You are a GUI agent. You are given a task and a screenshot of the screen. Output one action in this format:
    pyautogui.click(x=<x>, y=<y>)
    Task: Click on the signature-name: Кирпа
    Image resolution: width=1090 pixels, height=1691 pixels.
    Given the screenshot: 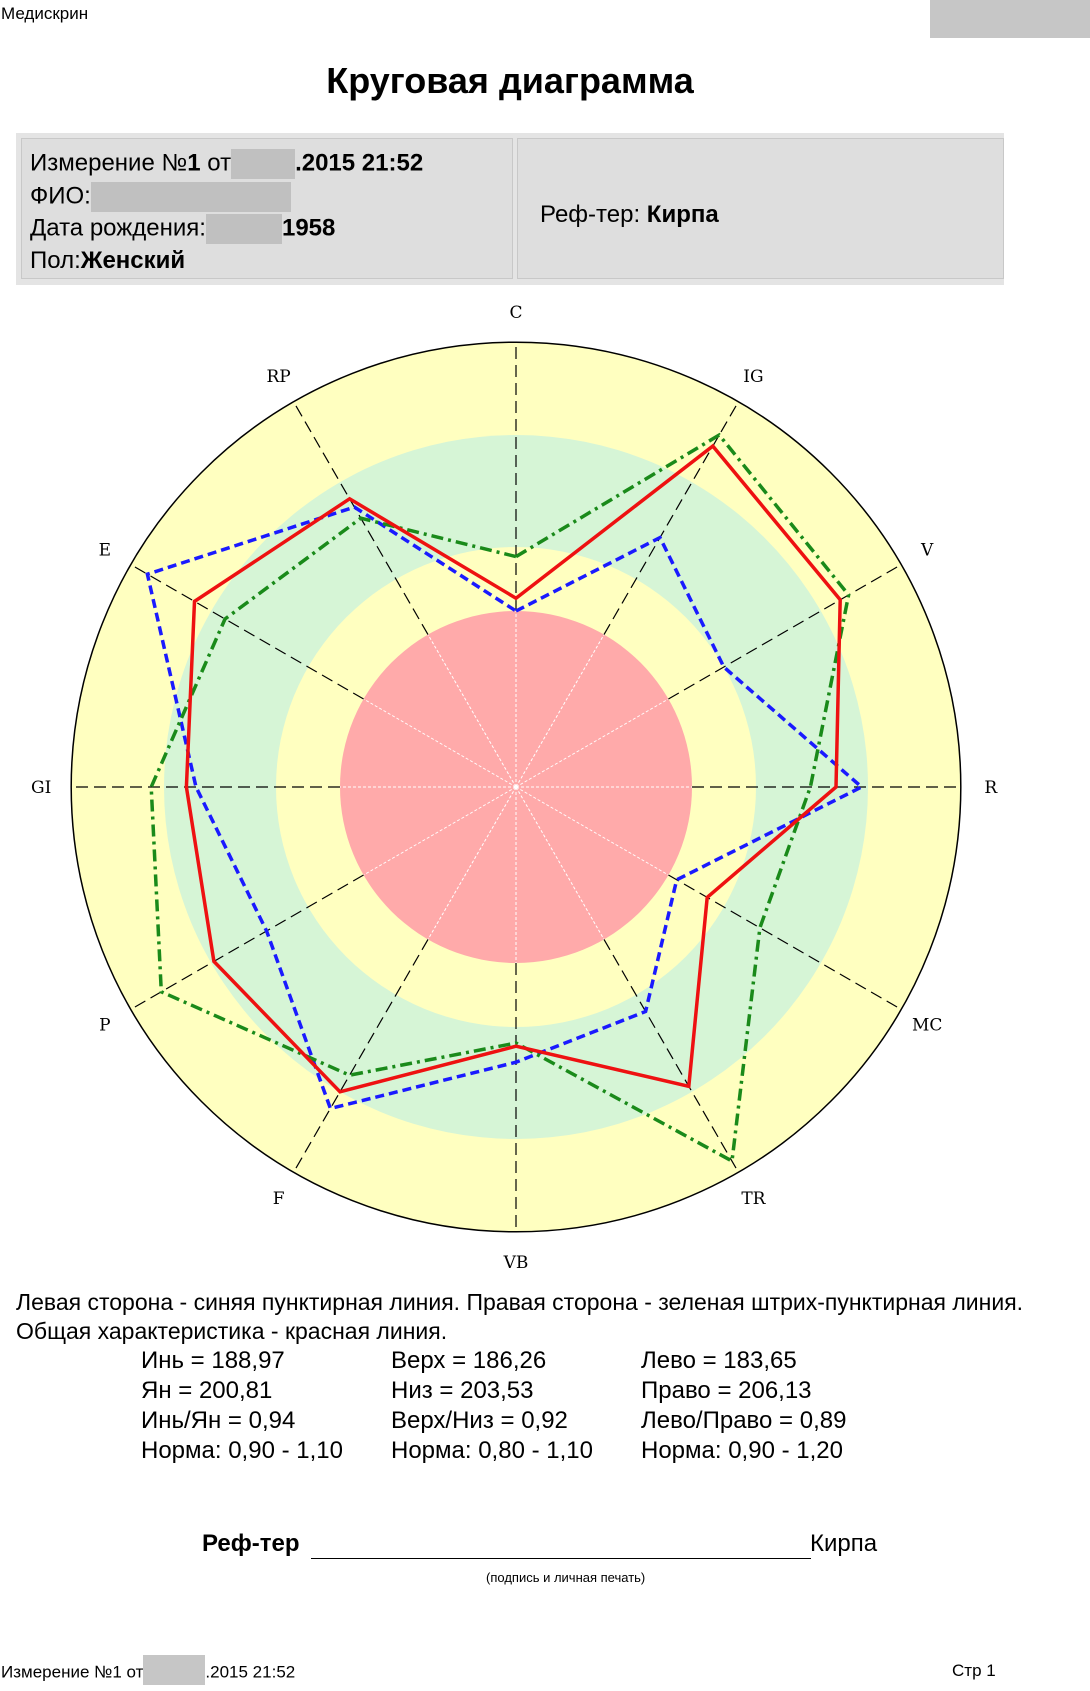 What is the action you would take?
    pyautogui.click(x=844, y=1543)
    